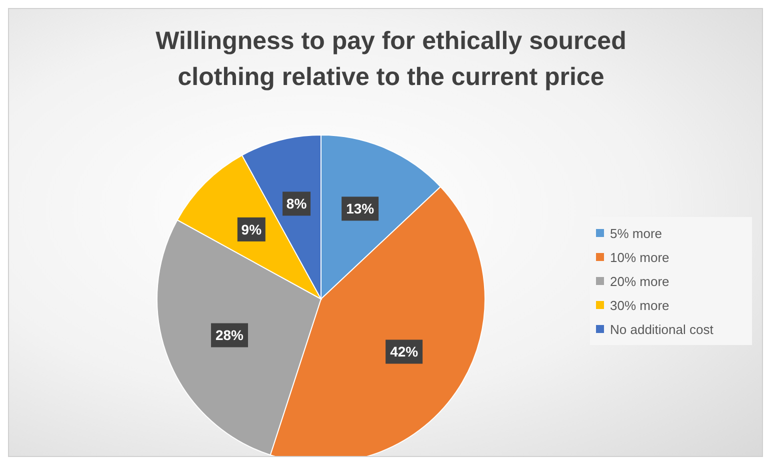  What do you see at coordinates (640, 257) in the screenshot?
I see `legend-label: 10% more` at bounding box center [640, 257].